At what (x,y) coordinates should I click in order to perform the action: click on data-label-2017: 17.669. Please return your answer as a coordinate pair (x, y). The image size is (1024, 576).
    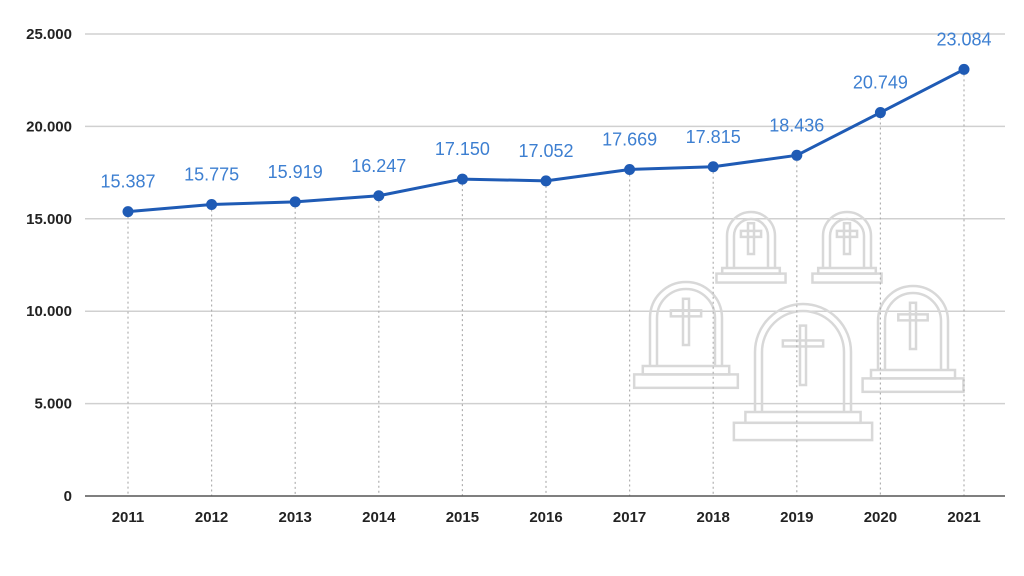
    Looking at the image, I should click on (629, 139).